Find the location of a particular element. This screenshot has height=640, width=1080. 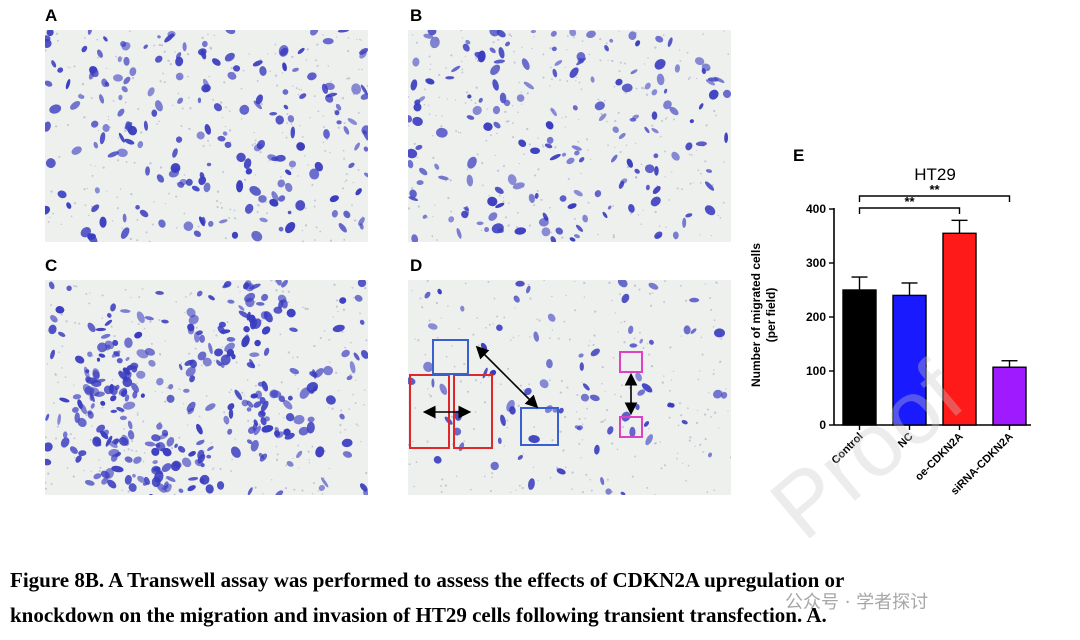

magenta-box-top is located at coordinates (631, 362).